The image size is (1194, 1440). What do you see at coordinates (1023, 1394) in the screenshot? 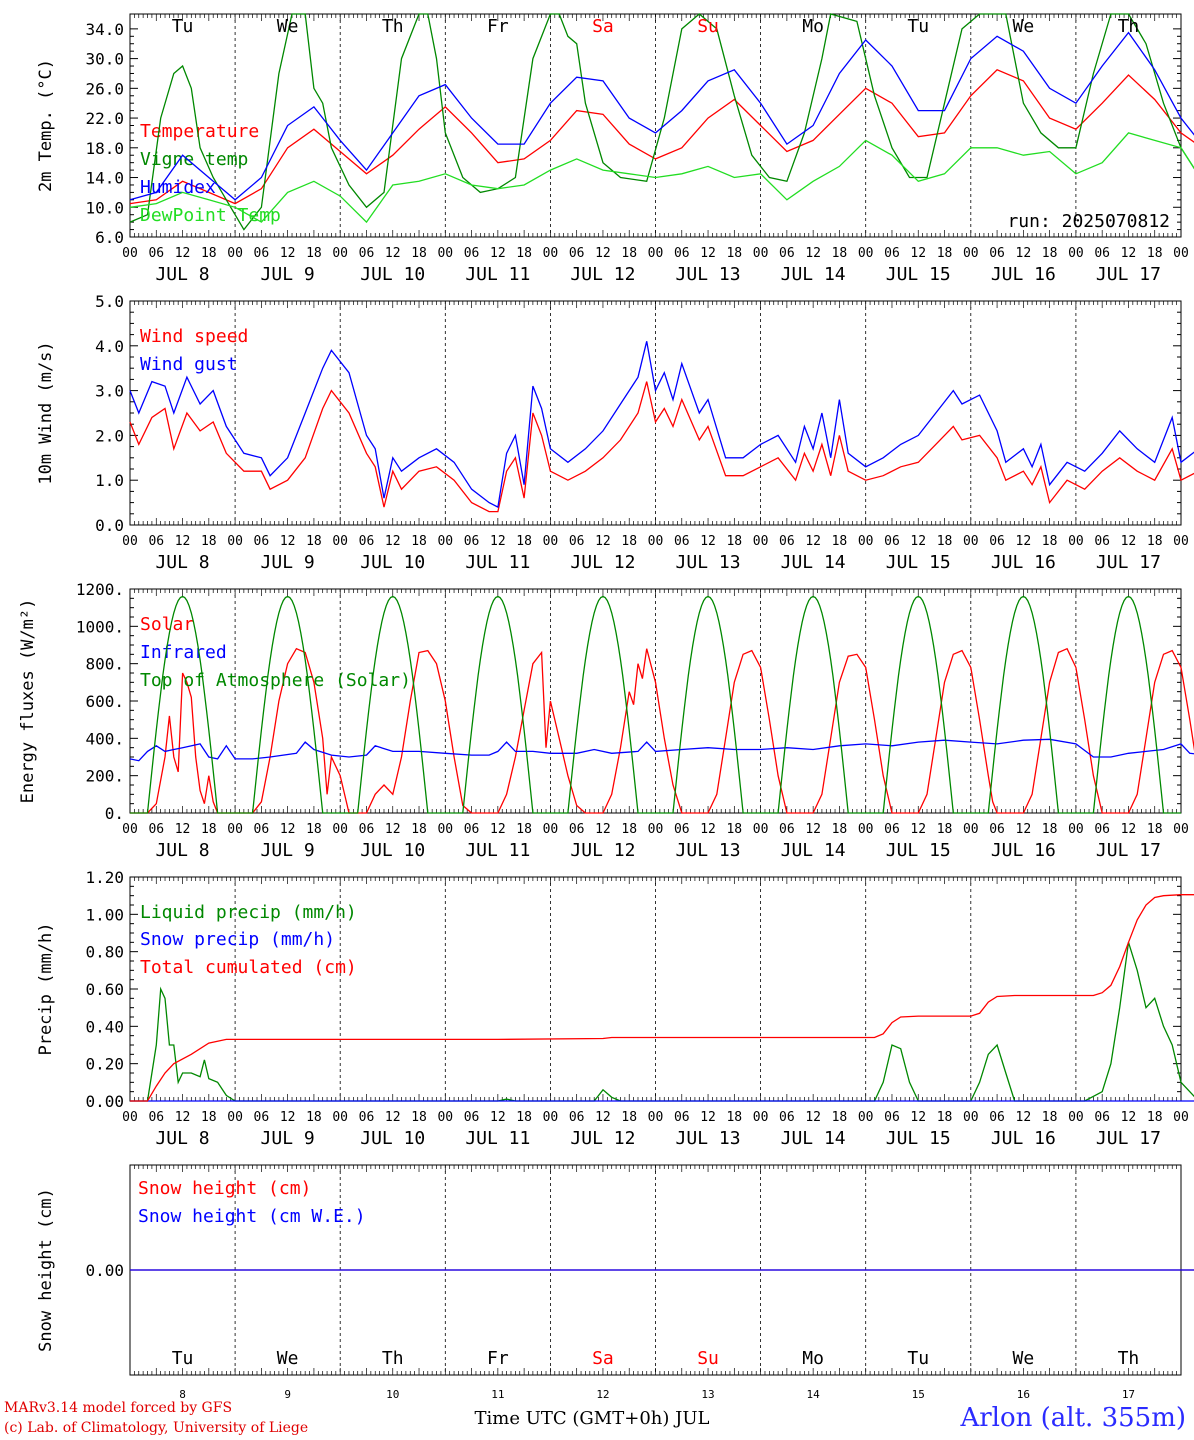
I see `day-number-label: 16` at bounding box center [1023, 1394].